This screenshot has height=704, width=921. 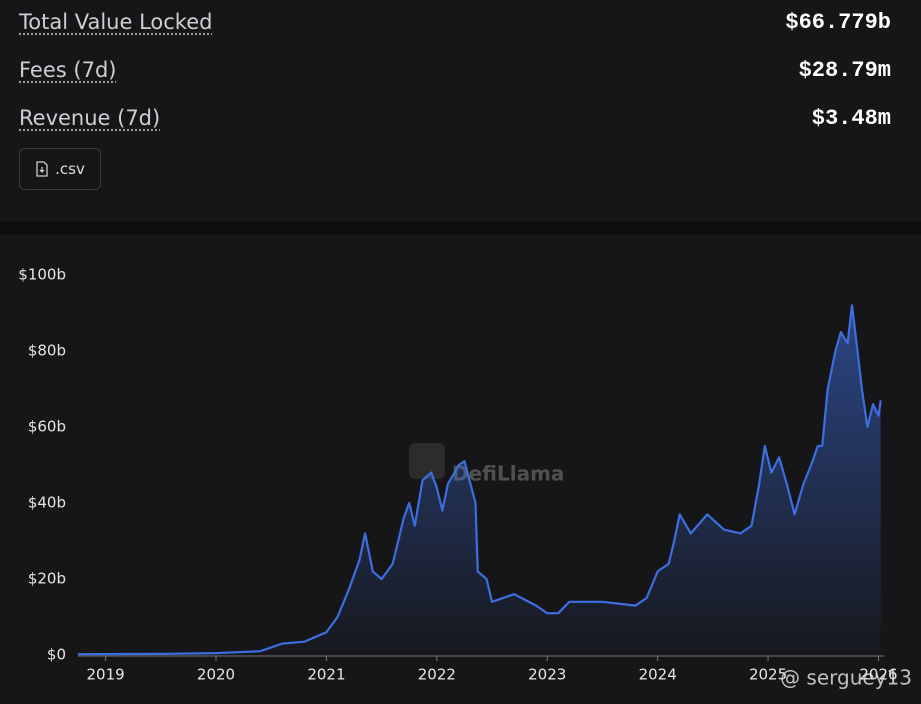 I want to click on x-tick-label: 2021, so click(x=326, y=675).